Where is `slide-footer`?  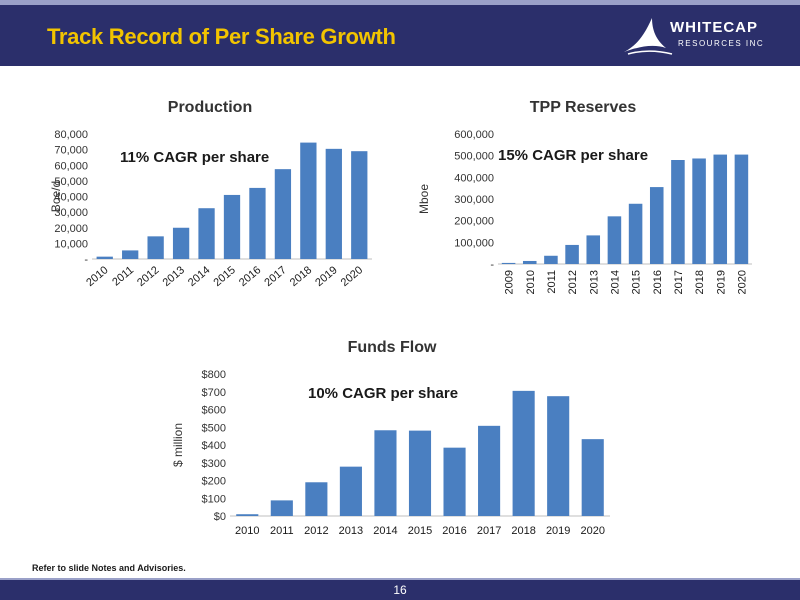
slide-footer is located at coordinates (400, 589).